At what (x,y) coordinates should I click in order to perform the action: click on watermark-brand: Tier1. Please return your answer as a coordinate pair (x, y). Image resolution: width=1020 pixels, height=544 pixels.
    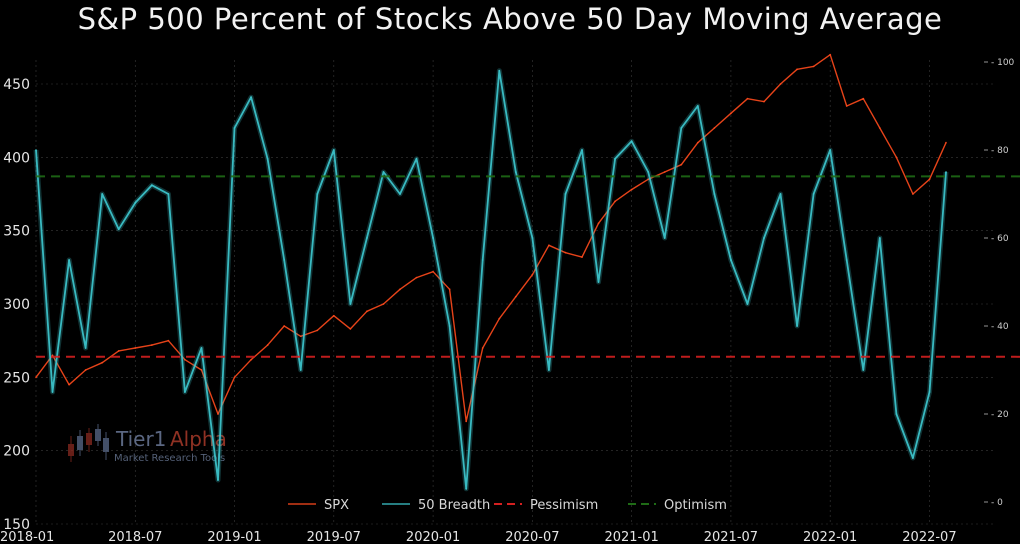
    Looking at the image, I should click on (140, 439).